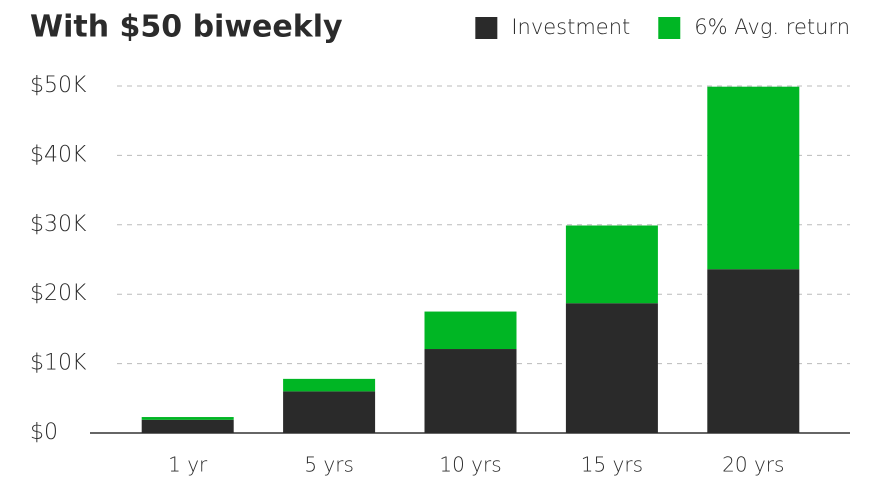 The image size is (879, 495). What do you see at coordinates (58, 363) in the screenshot?
I see `y-tick-label: $10K` at bounding box center [58, 363].